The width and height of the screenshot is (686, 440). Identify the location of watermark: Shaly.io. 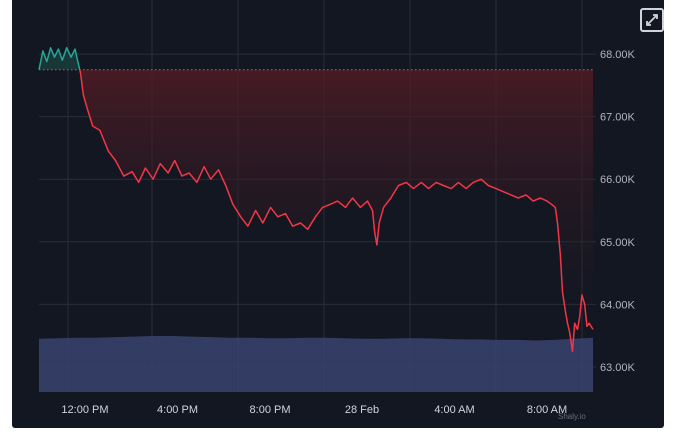
(572, 416).